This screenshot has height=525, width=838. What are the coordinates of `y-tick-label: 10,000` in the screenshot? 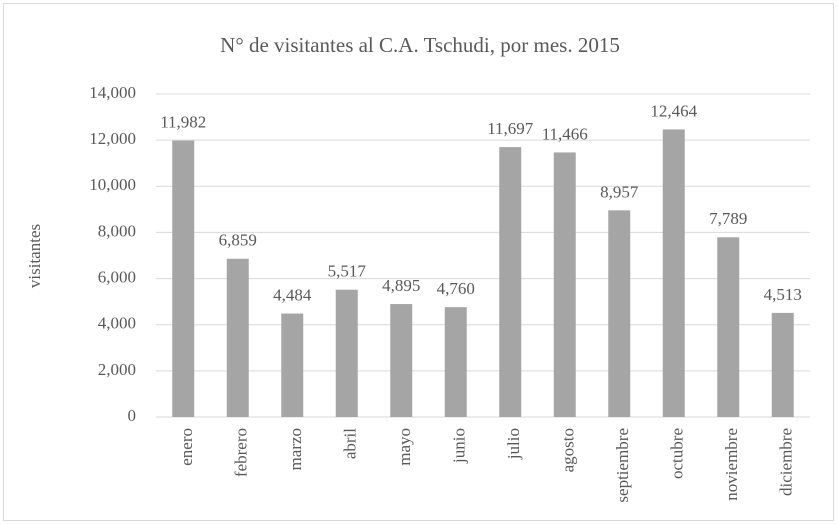 It's located at (112, 184).